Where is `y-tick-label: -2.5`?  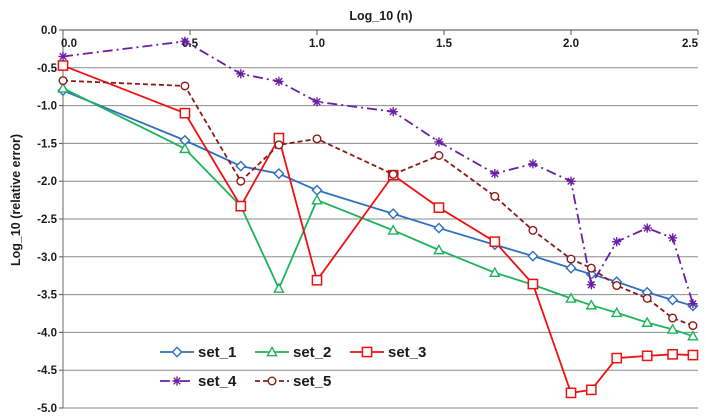 y-tick-label: -2.5 is located at coordinates (47, 220).